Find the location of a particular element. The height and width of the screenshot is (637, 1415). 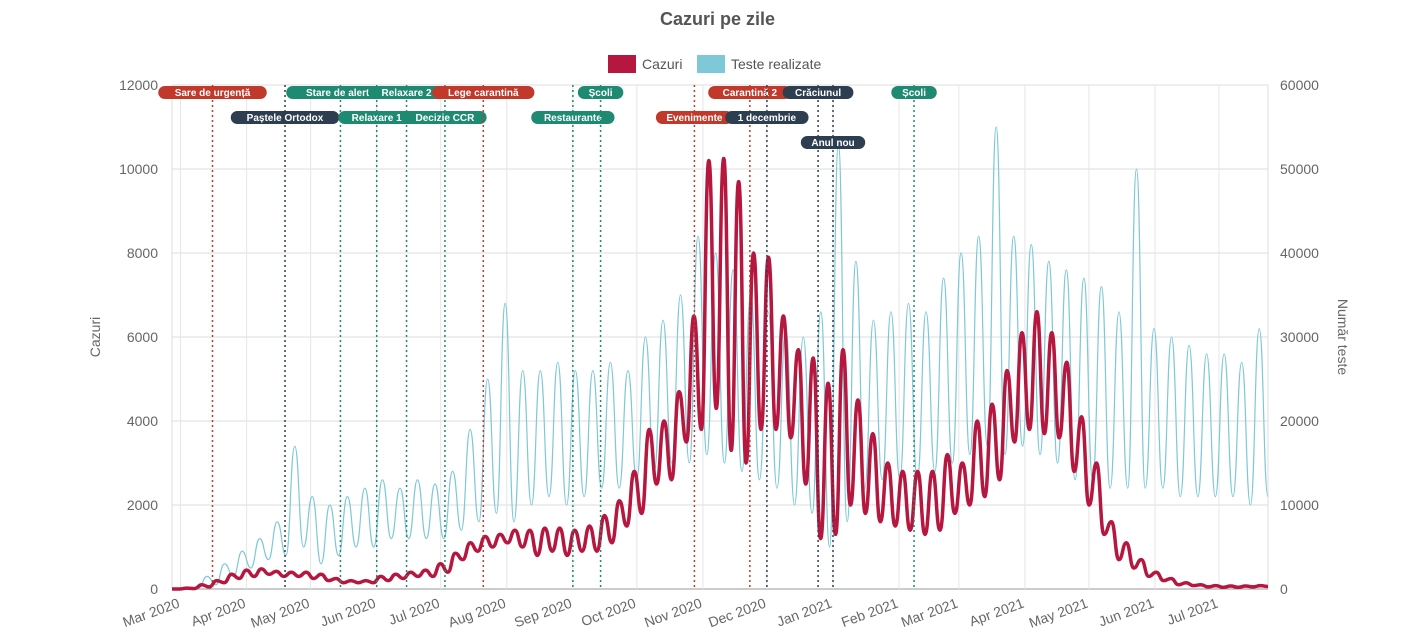

legend-item-cazuri: Cazuri is located at coordinates (645, 64).